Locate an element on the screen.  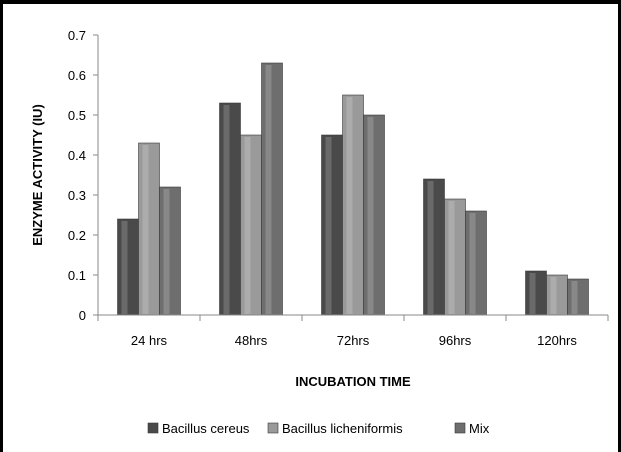
legend-label: Bacillus licheniformis is located at coordinates (342, 428).